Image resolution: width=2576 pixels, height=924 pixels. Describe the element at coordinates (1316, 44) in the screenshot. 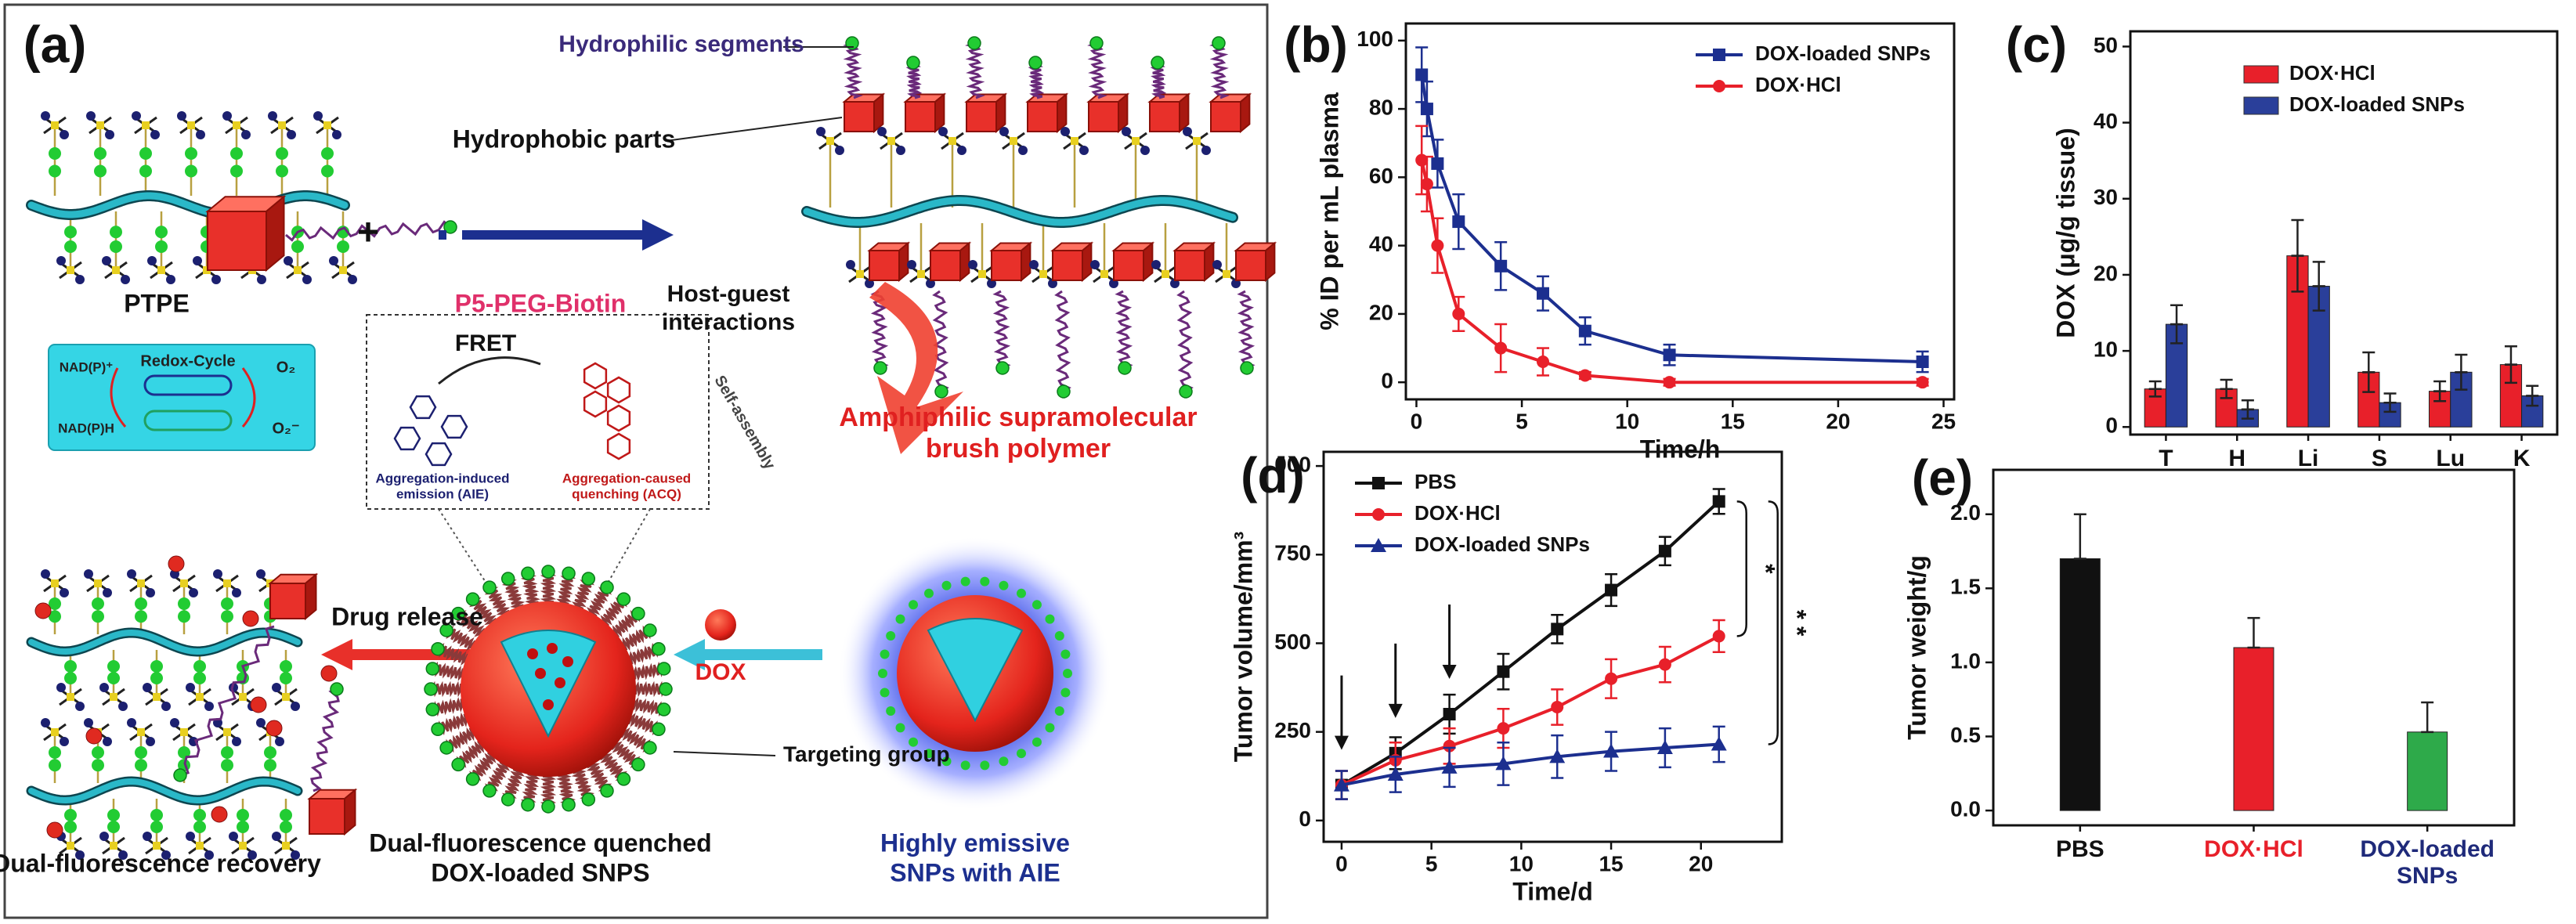

I see `panel-label: (b)` at that location.